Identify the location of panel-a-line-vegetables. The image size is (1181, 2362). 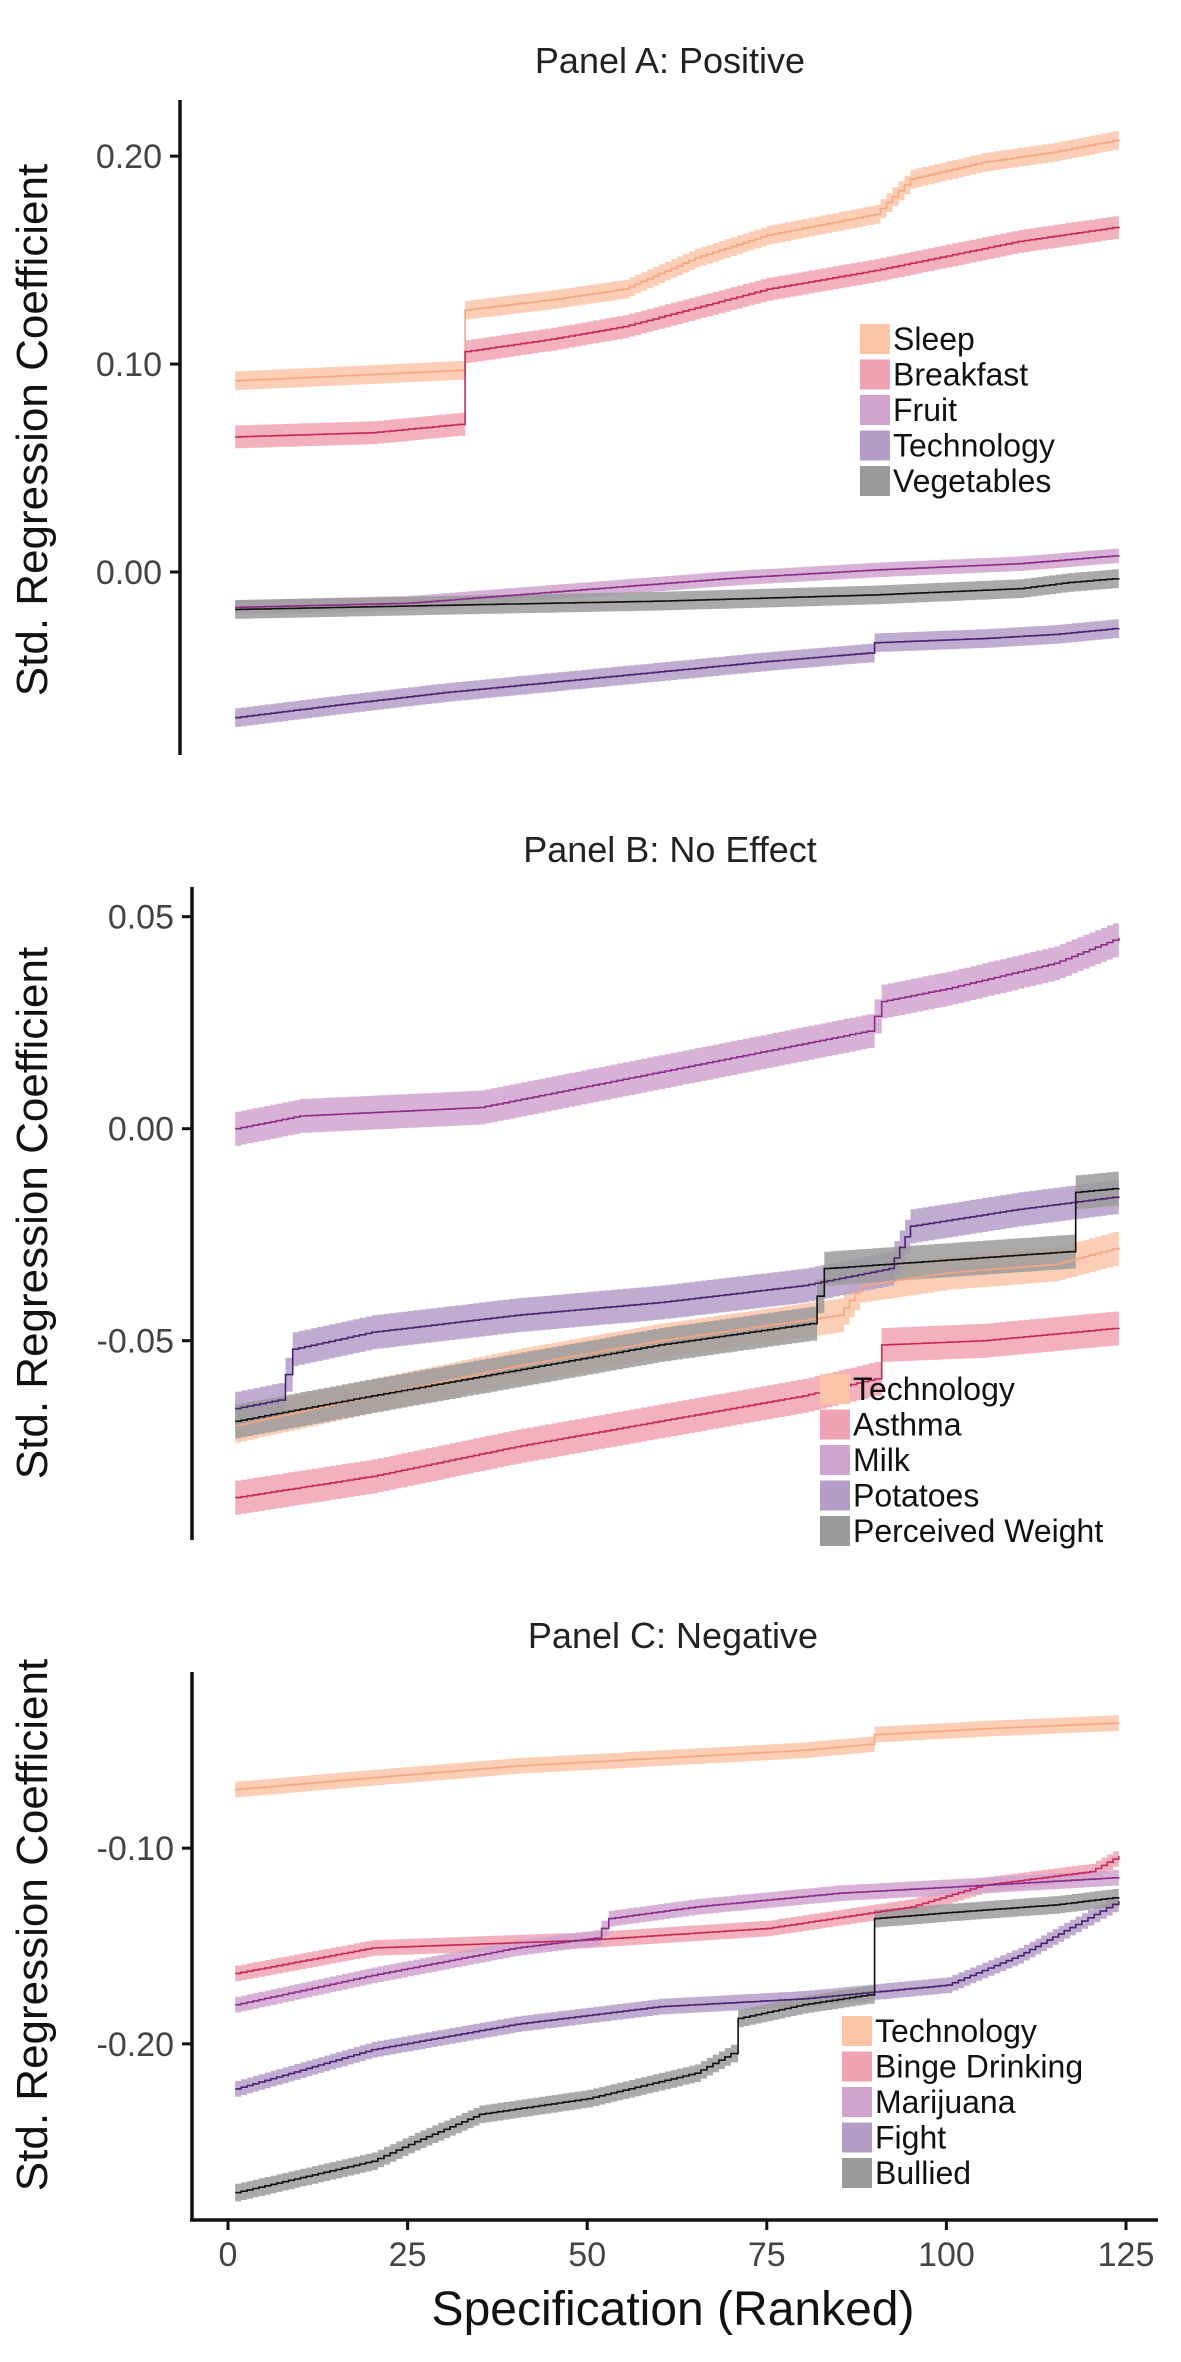
(677, 594).